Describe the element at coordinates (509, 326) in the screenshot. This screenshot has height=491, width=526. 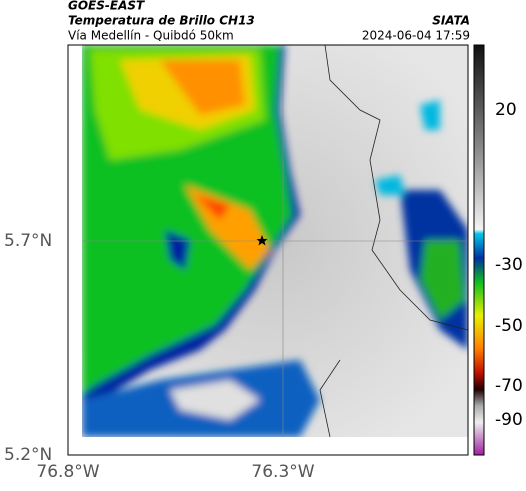
I see `colorbar-tick-label: -50` at that location.